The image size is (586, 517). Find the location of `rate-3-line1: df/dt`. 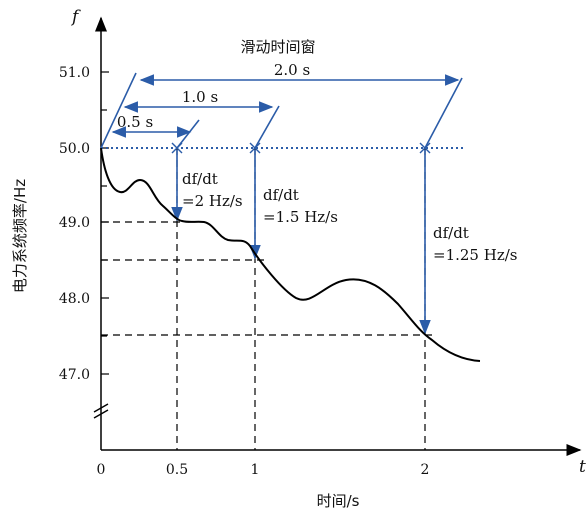

rate-3-line1: df/dt is located at coordinates (451, 233).